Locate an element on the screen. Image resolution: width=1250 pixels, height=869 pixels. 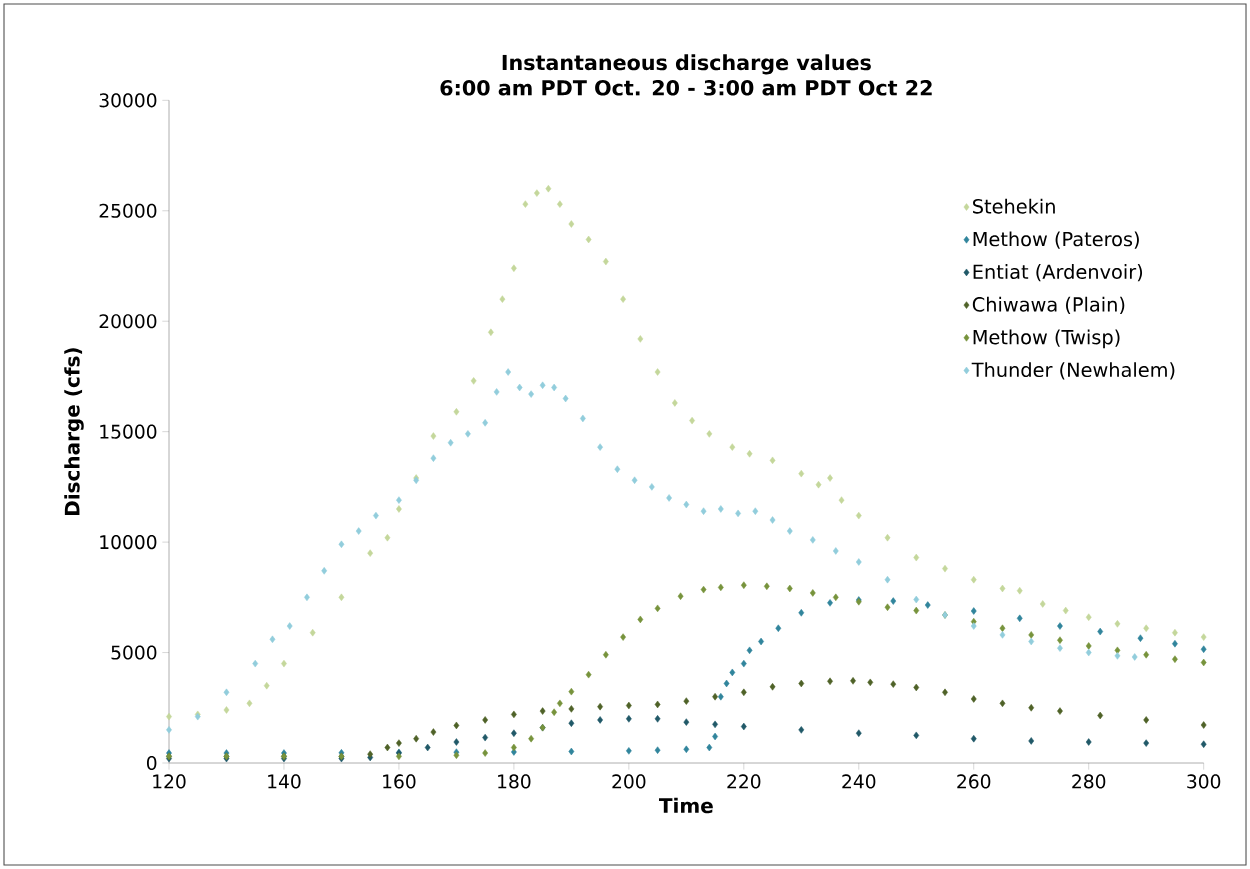
chart-title: Instantaneous discharge values 6:00 am PDT Oct. 20 - 3:00 am PDT Oct 22 is located at coordinates (686, 75).